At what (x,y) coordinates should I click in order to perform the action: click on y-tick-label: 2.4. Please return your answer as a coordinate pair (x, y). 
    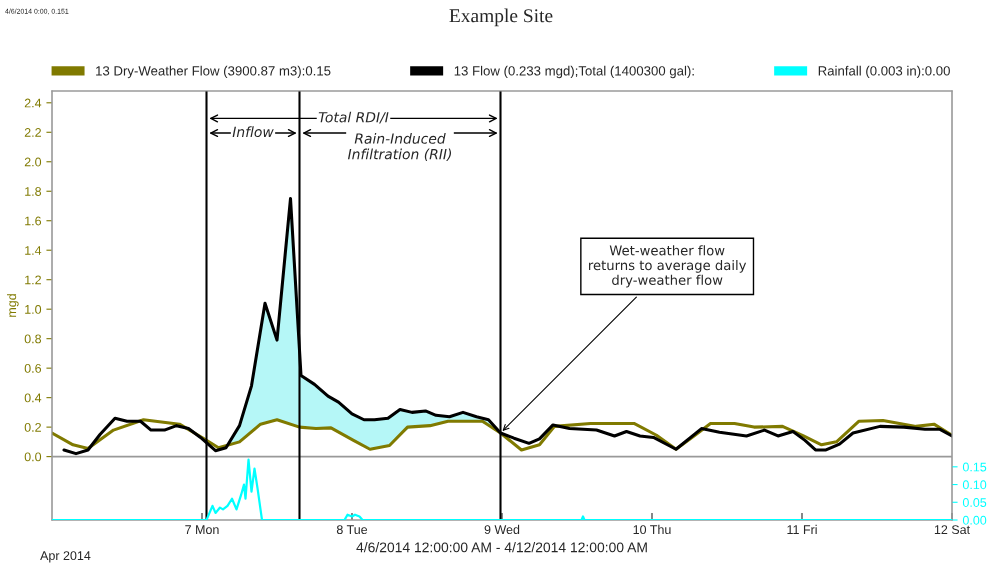
    Looking at the image, I should click on (33, 103).